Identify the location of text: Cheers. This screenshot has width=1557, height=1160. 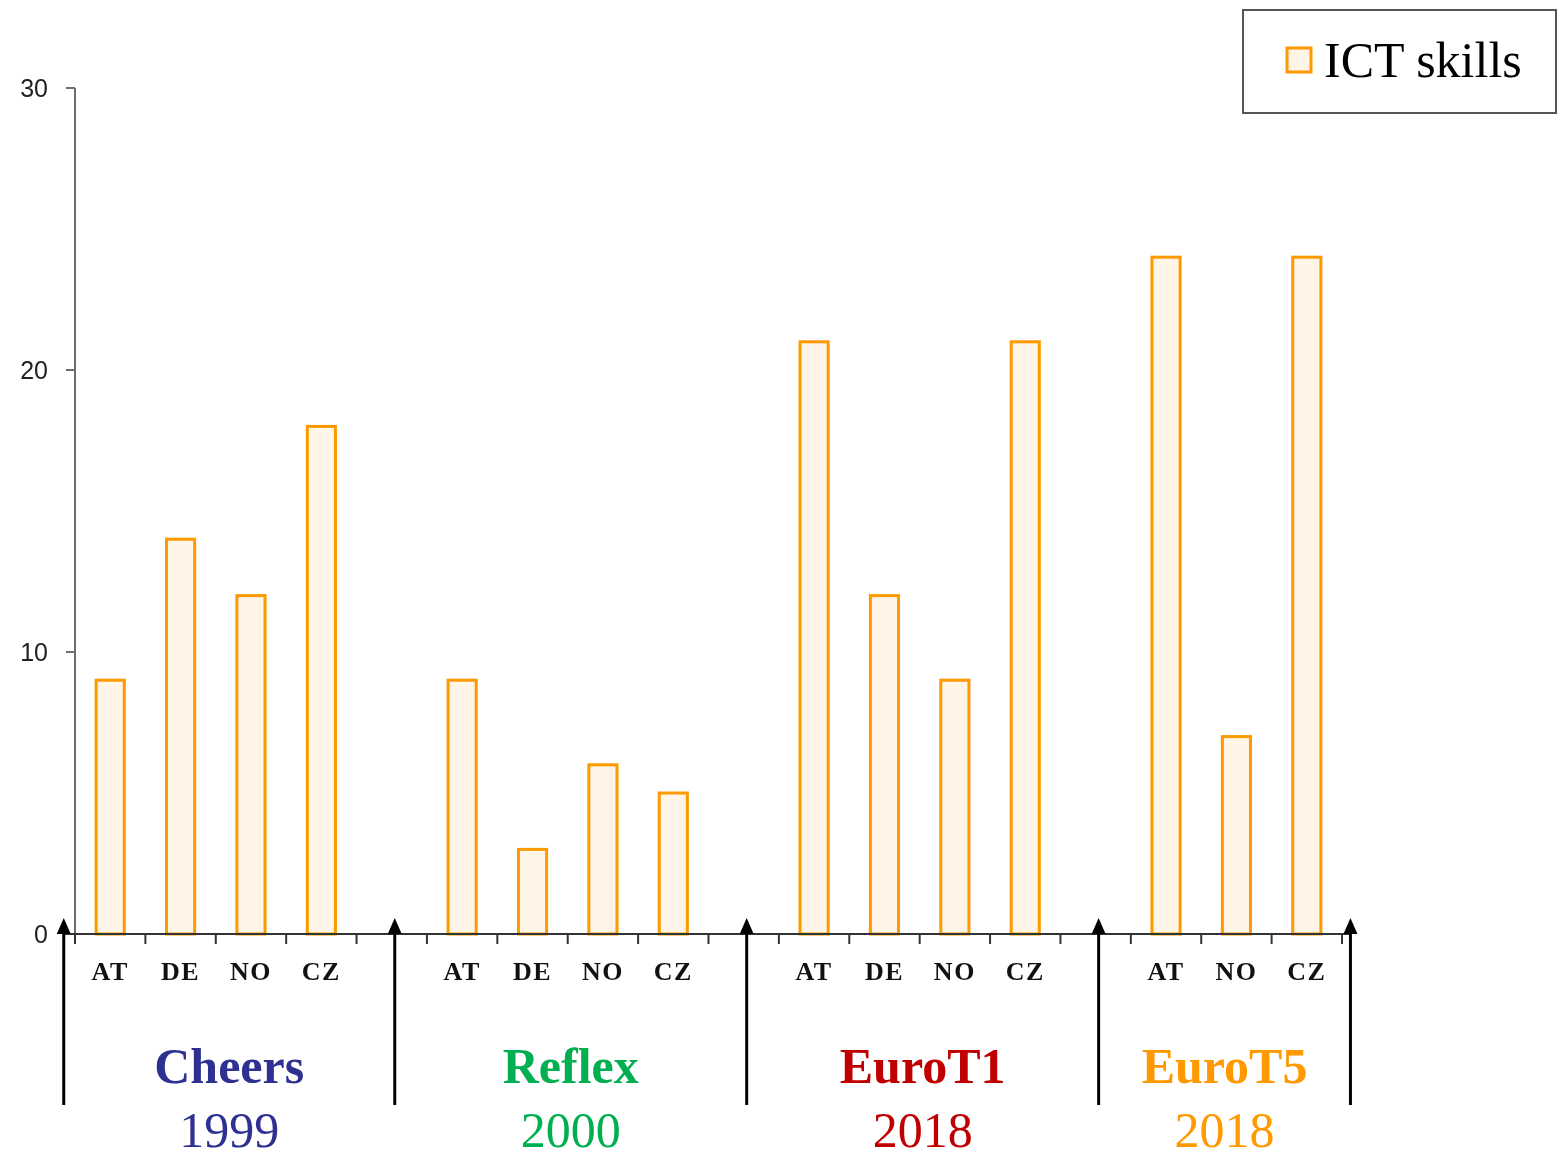
(229, 1066).